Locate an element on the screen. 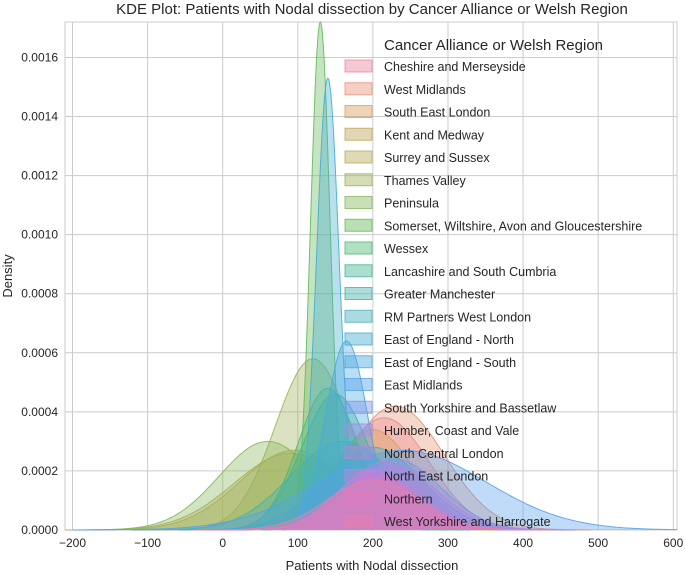 This screenshot has width=685, height=575. legend-label: Cheshire and Merseyside is located at coordinates (455, 67).